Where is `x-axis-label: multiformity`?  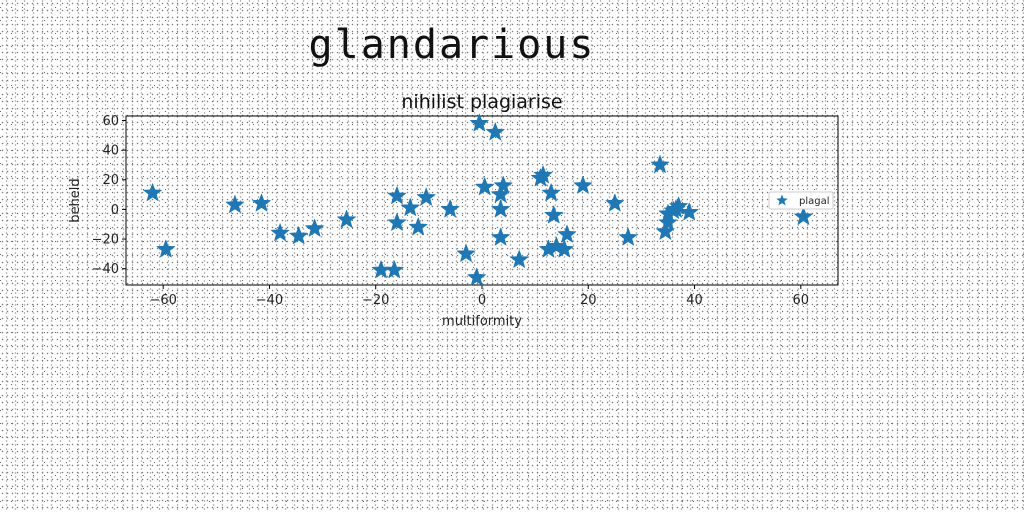 x-axis-label: multiformity is located at coordinates (482, 321).